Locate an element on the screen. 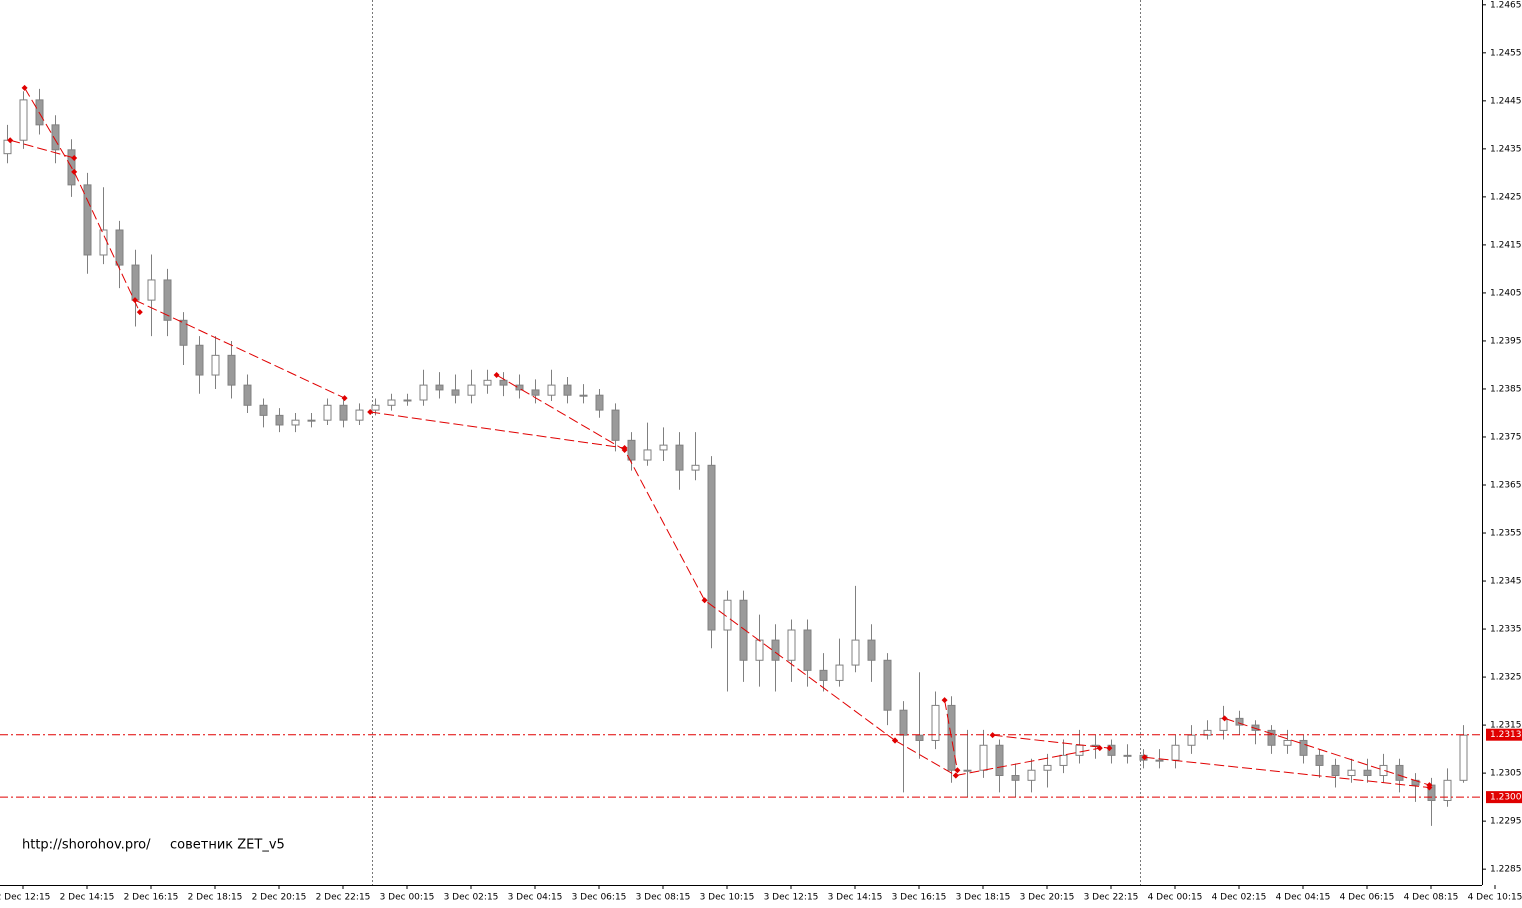  x-tick-label: 3 Dec 12:15 is located at coordinates (791, 898).